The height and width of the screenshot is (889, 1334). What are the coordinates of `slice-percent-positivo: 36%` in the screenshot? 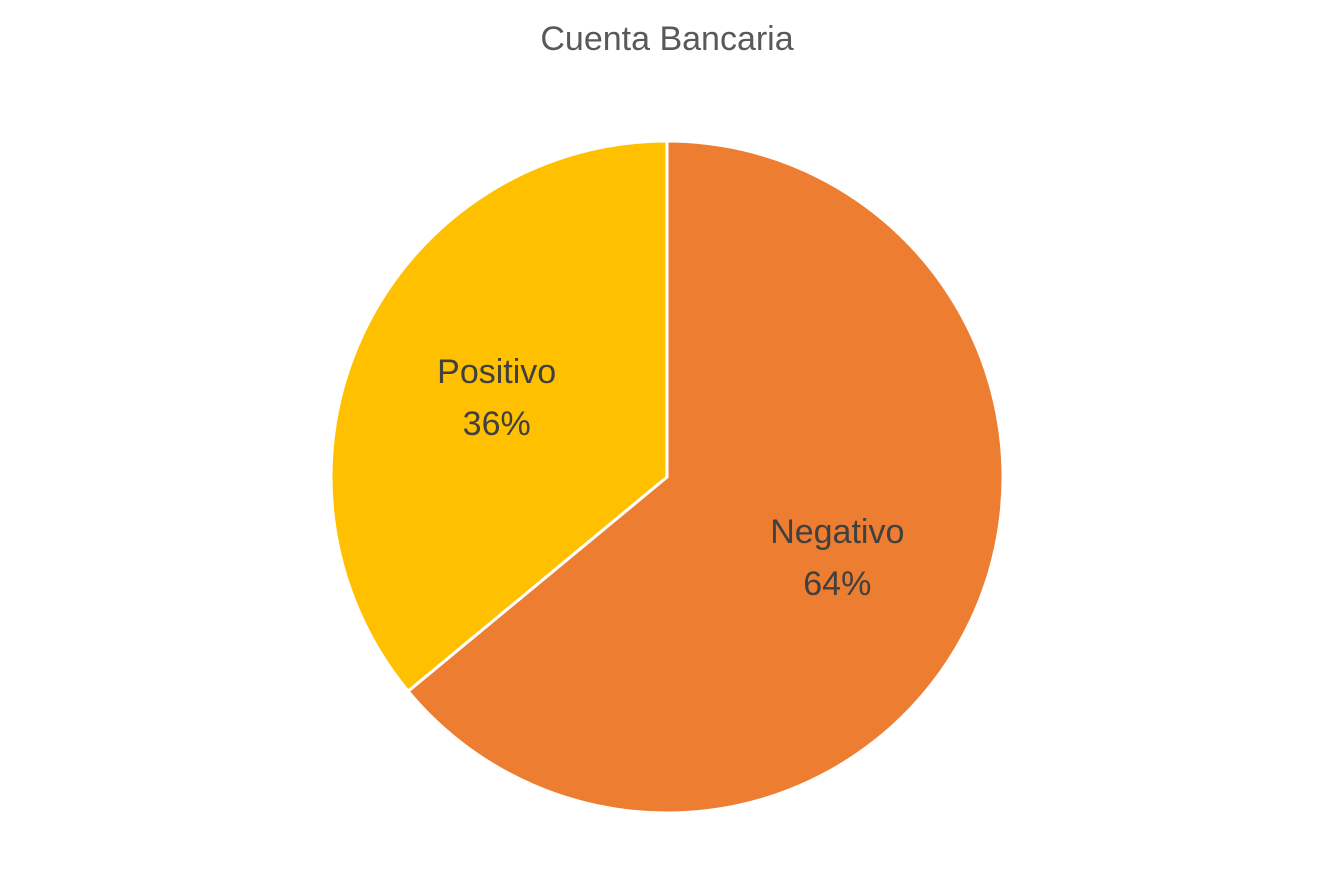 It's located at (497, 424).